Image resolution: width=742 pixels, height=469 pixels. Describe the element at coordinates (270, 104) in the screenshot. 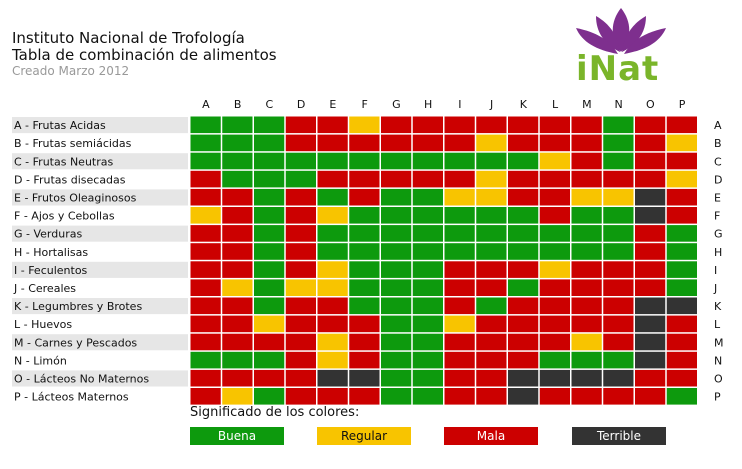

I see `column-header-c: C` at that location.